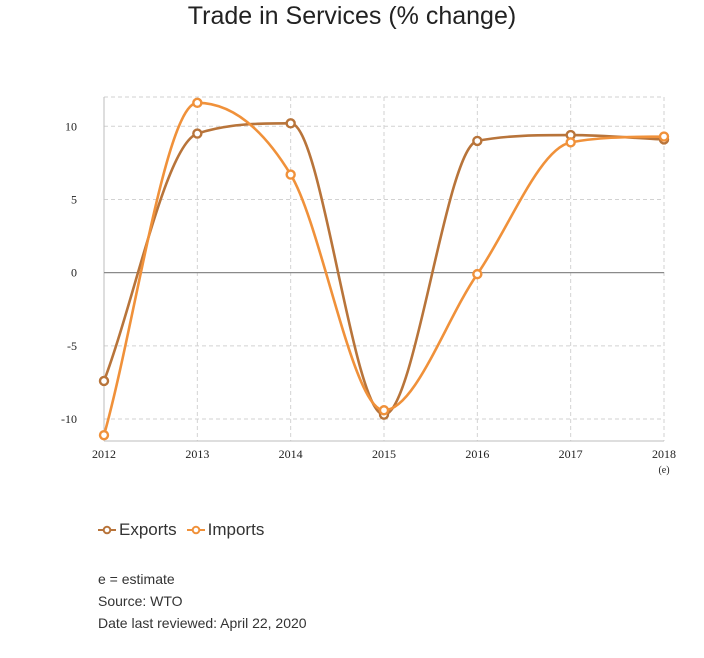  What do you see at coordinates (181, 530) in the screenshot?
I see `legend: Exports Imports` at bounding box center [181, 530].